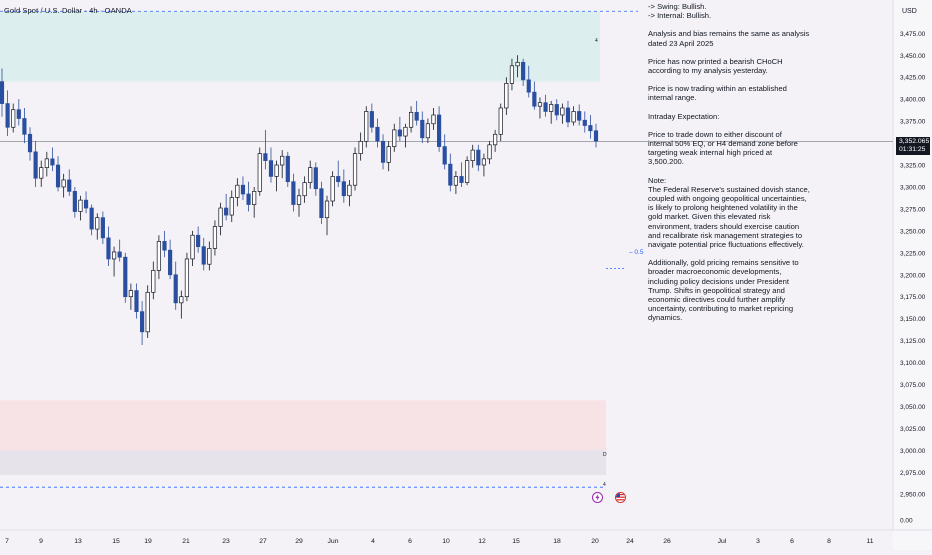  Describe the element at coordinates (909, 11) in the screenshot. I see `currency-label: USD` at that location.